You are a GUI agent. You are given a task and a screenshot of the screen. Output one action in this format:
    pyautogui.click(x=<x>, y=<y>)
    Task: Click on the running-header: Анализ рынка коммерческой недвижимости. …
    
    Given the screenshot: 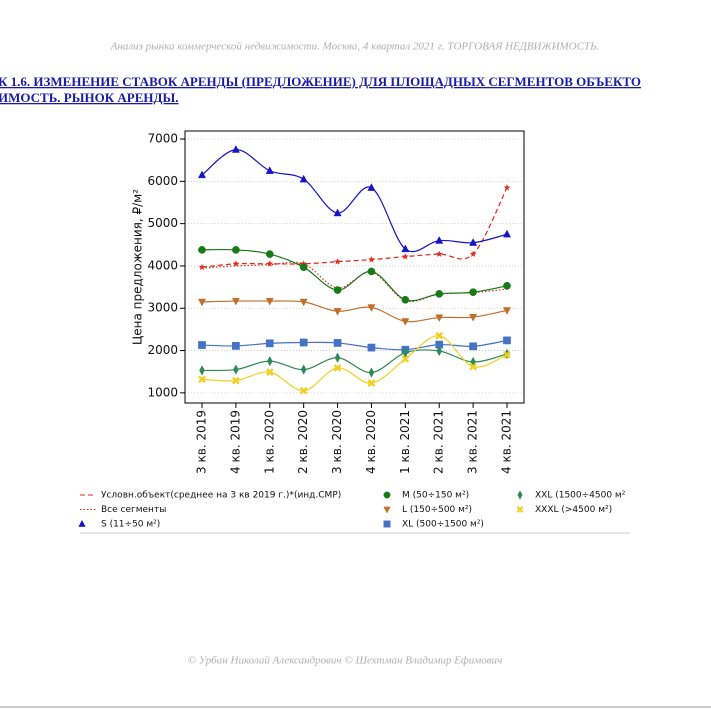 What is the action you would take?
    pyautogui.click(x=355, y=47)
    